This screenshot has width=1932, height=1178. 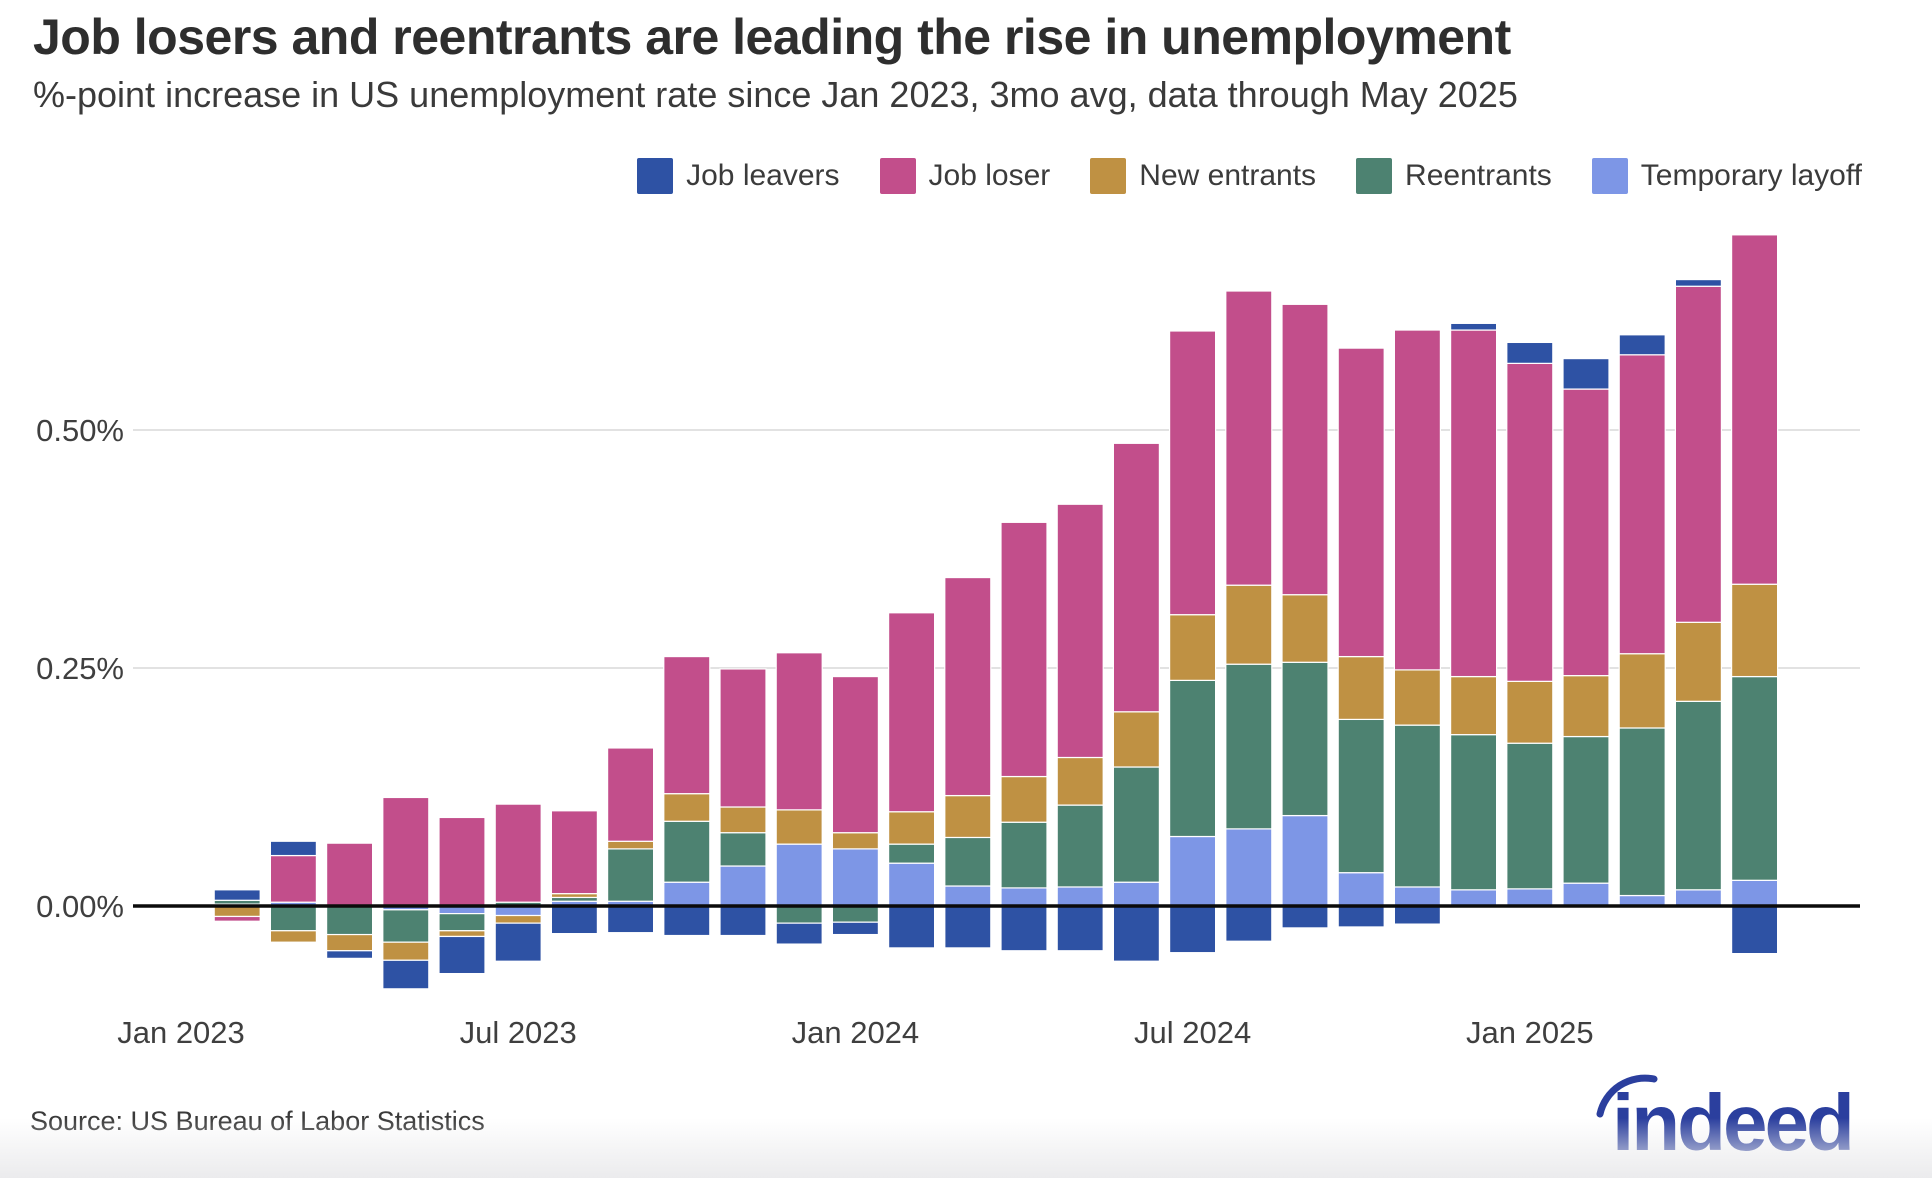 I want to click on x-tick-label: Jan 2025, so click(x=1530, y=1032).